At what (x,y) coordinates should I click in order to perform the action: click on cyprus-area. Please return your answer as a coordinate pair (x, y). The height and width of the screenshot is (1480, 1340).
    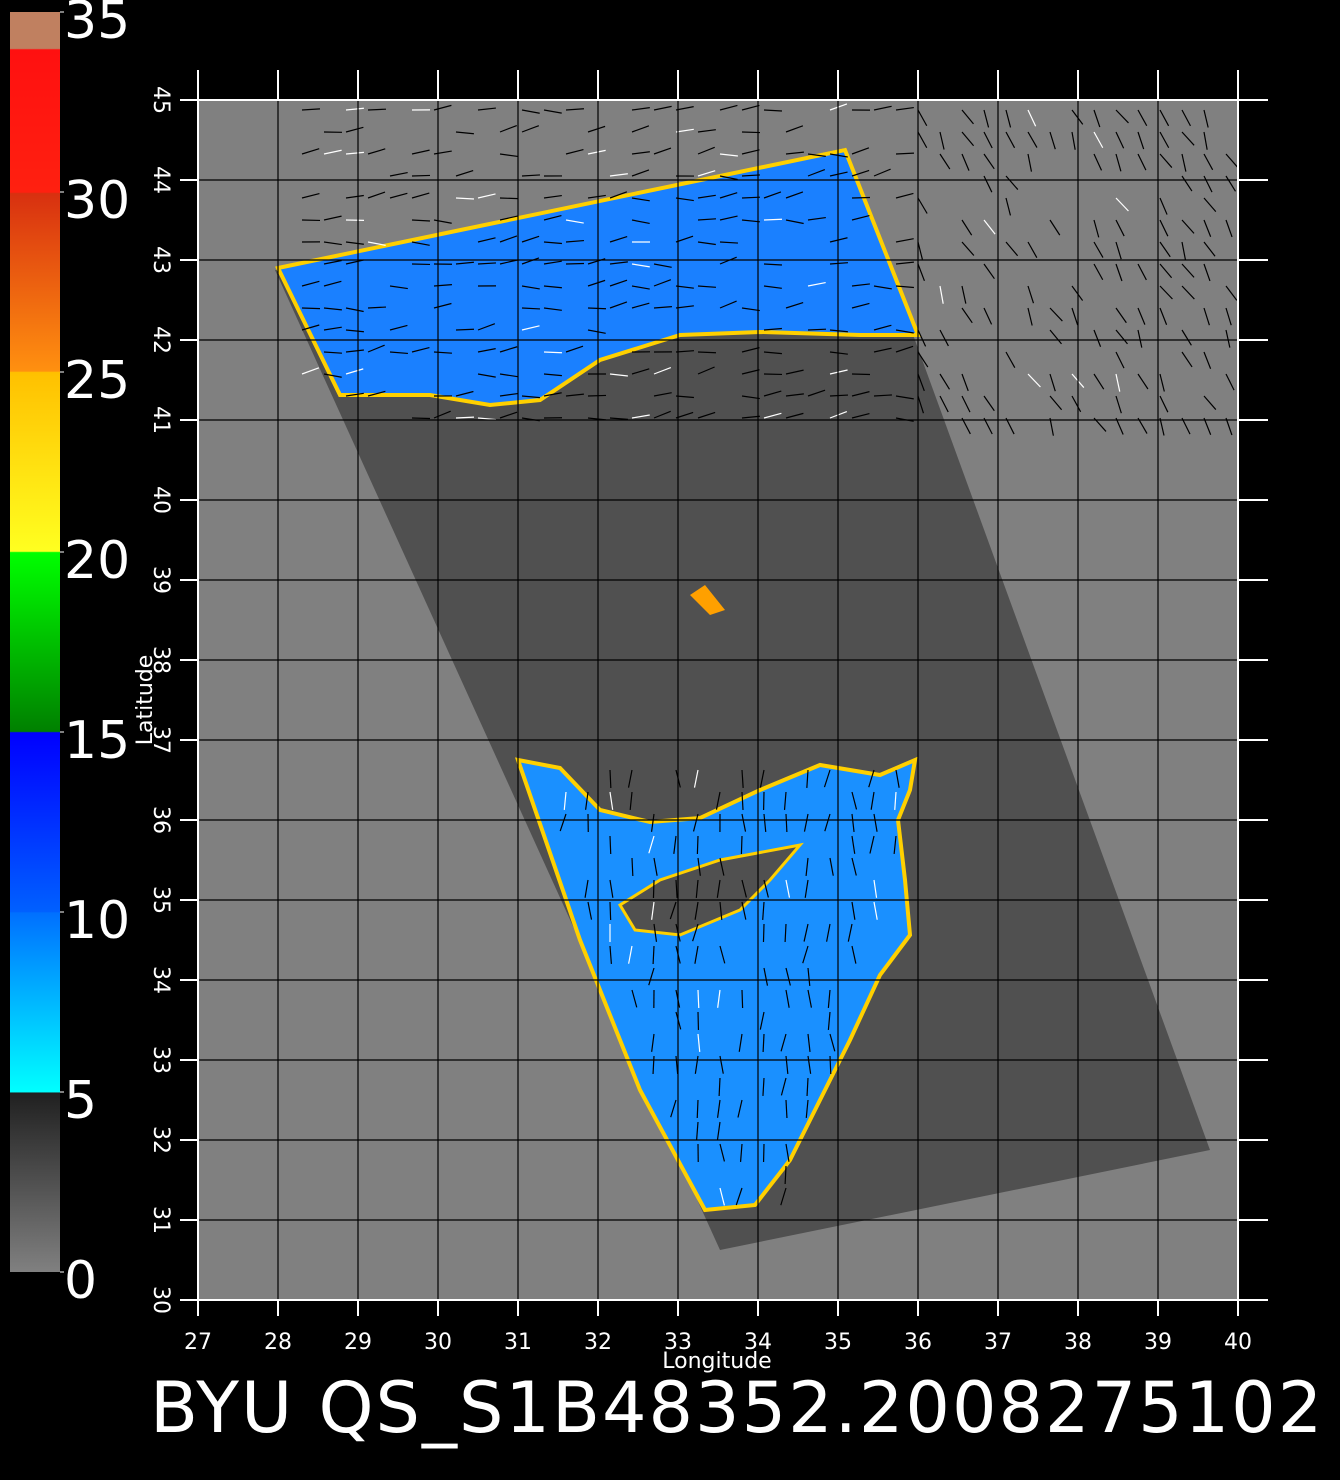
    Looking at the image, I should click on (710, 889).